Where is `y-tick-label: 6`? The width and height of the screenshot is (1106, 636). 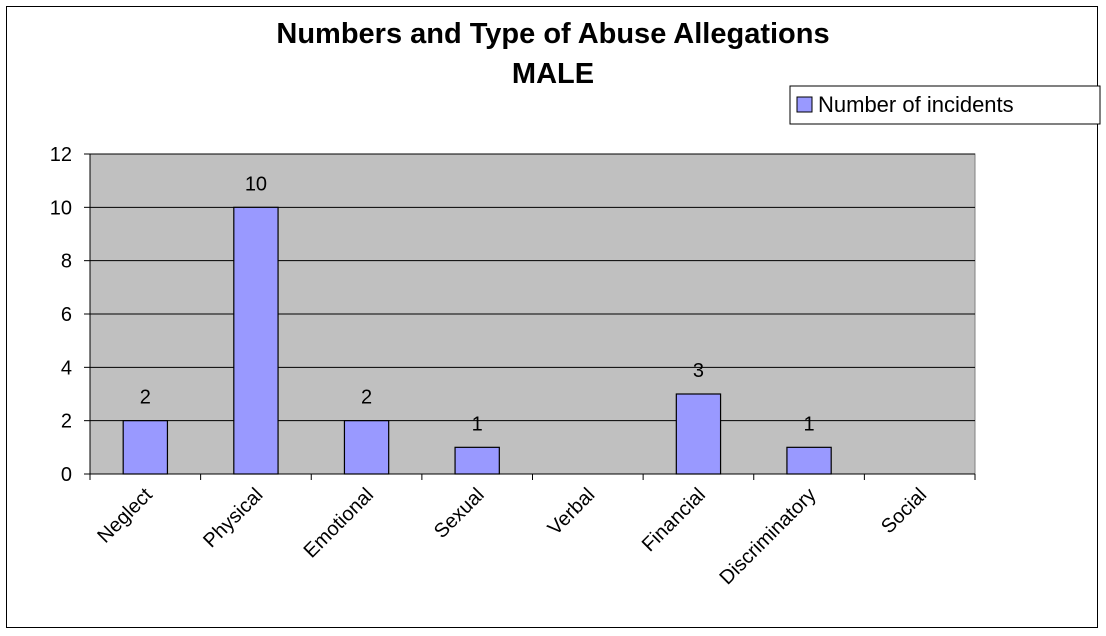
y-tick-label: 6 is located at coordinates (66, 315).